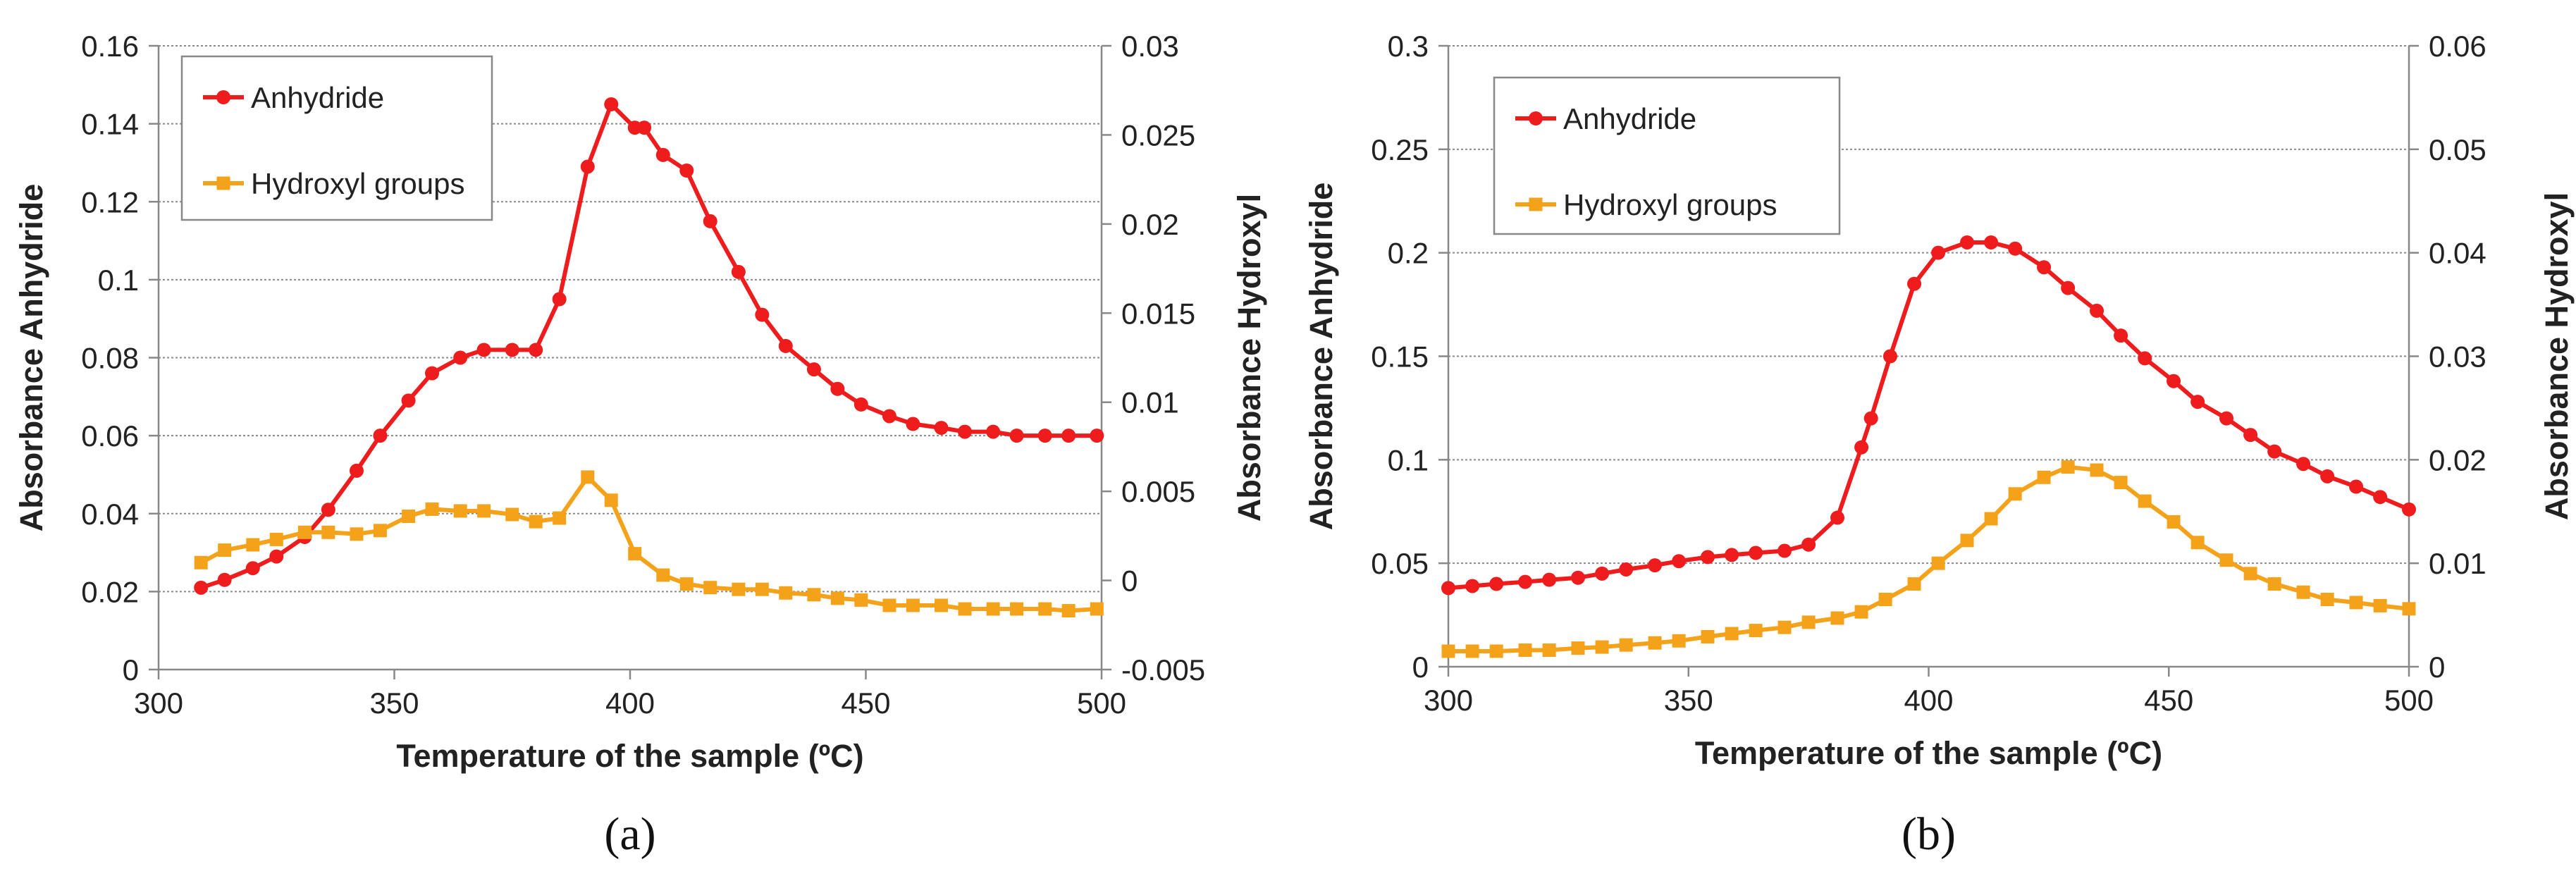  What do you see at coordinates (1928, 700) in the screenshot?
I see `x-tick-label: 400` at bounding box center [1928, 700].